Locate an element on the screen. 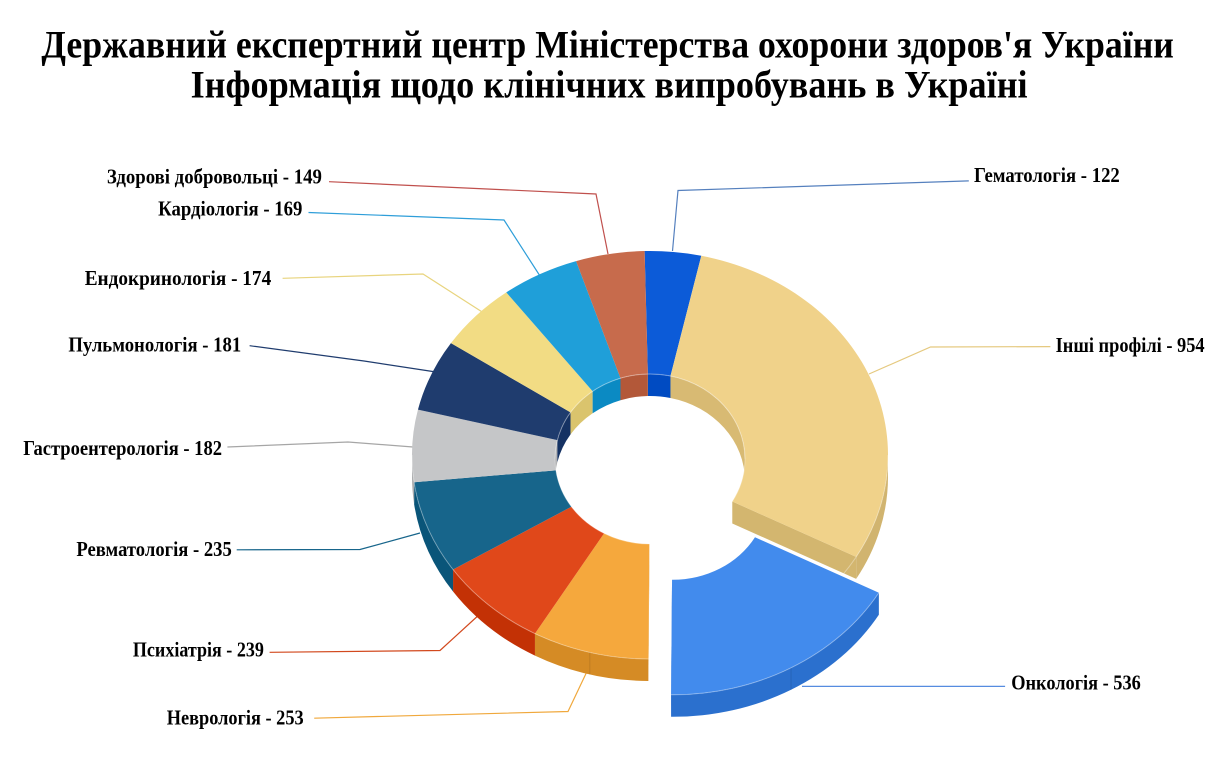  svg-text: Ревматологія - 235 is located at coordinates (153, 549).